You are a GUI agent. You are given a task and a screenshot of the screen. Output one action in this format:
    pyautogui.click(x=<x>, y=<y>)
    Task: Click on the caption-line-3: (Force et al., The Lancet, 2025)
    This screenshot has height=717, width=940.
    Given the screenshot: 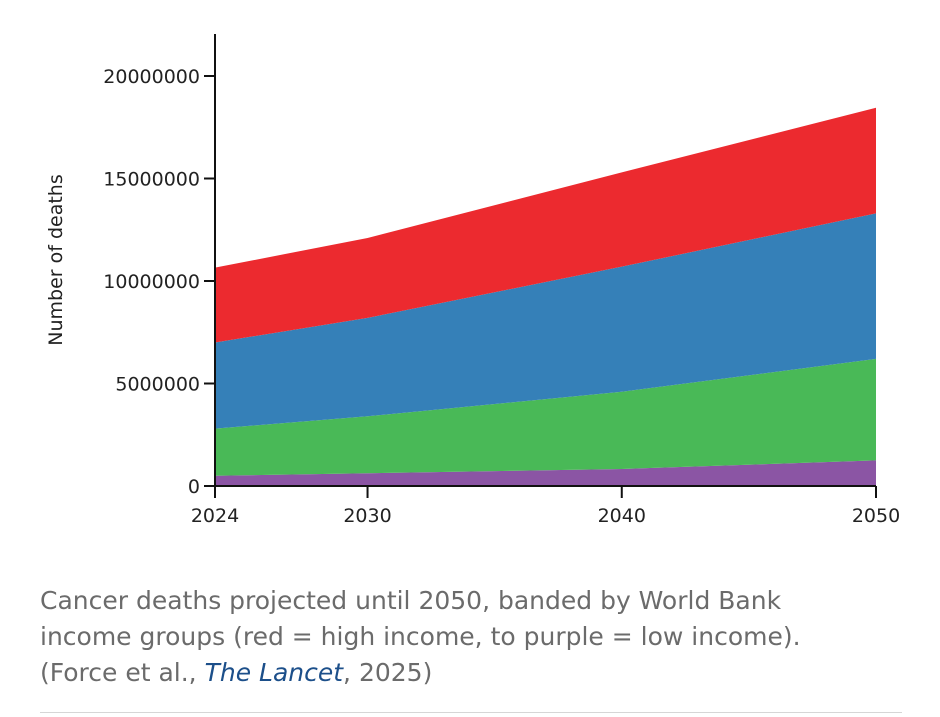 What is the action you would take?
    pyautogui.click(x=475, y=673)
    